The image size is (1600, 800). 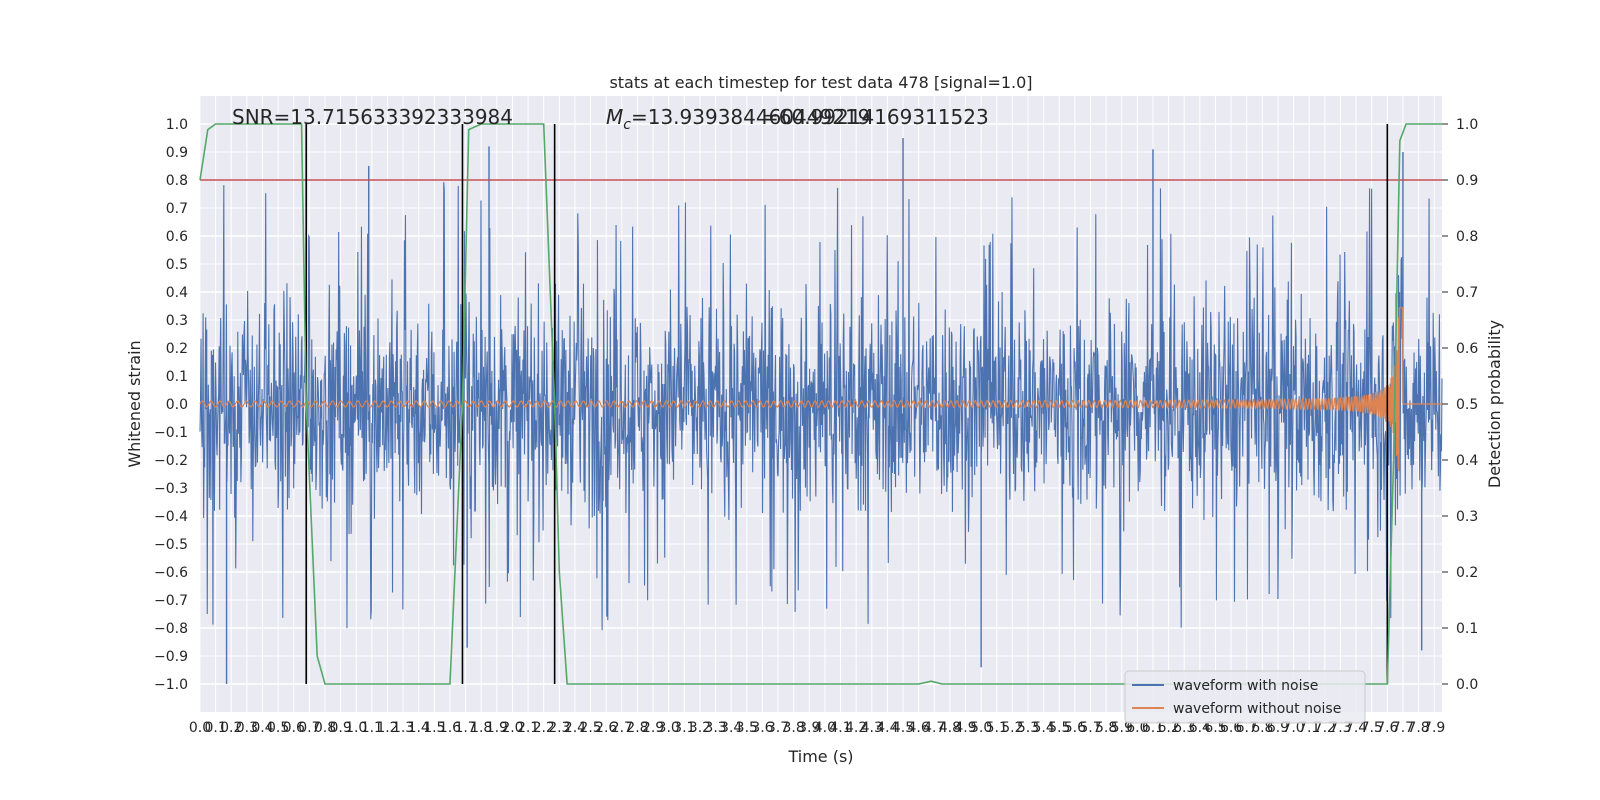 What do you see at coordinates (1215, 728) in the screenshot?
I see `x-tick-label: 6.5` at bounding box center [1215, 728].